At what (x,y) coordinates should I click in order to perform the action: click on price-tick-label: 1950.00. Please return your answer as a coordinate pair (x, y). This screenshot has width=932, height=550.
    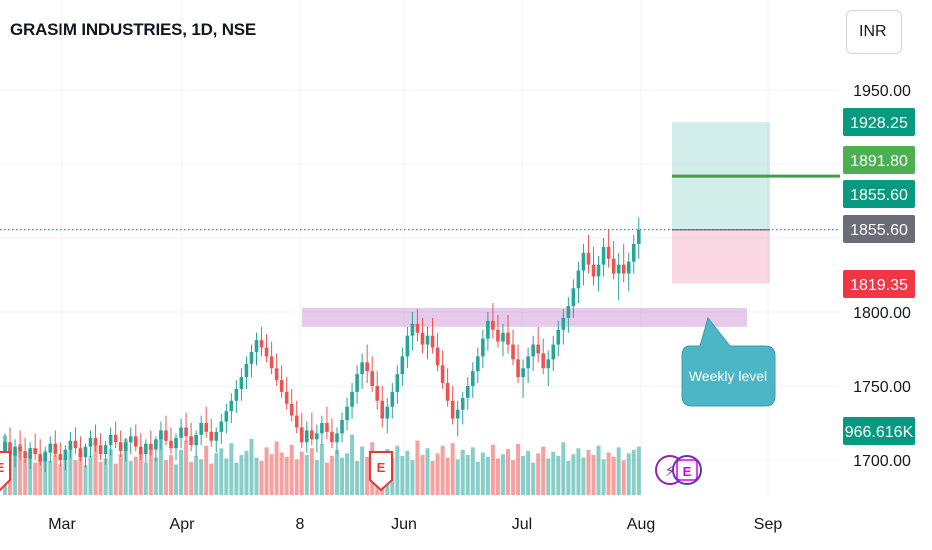
    Looking at the image, I should click on (882, 91).